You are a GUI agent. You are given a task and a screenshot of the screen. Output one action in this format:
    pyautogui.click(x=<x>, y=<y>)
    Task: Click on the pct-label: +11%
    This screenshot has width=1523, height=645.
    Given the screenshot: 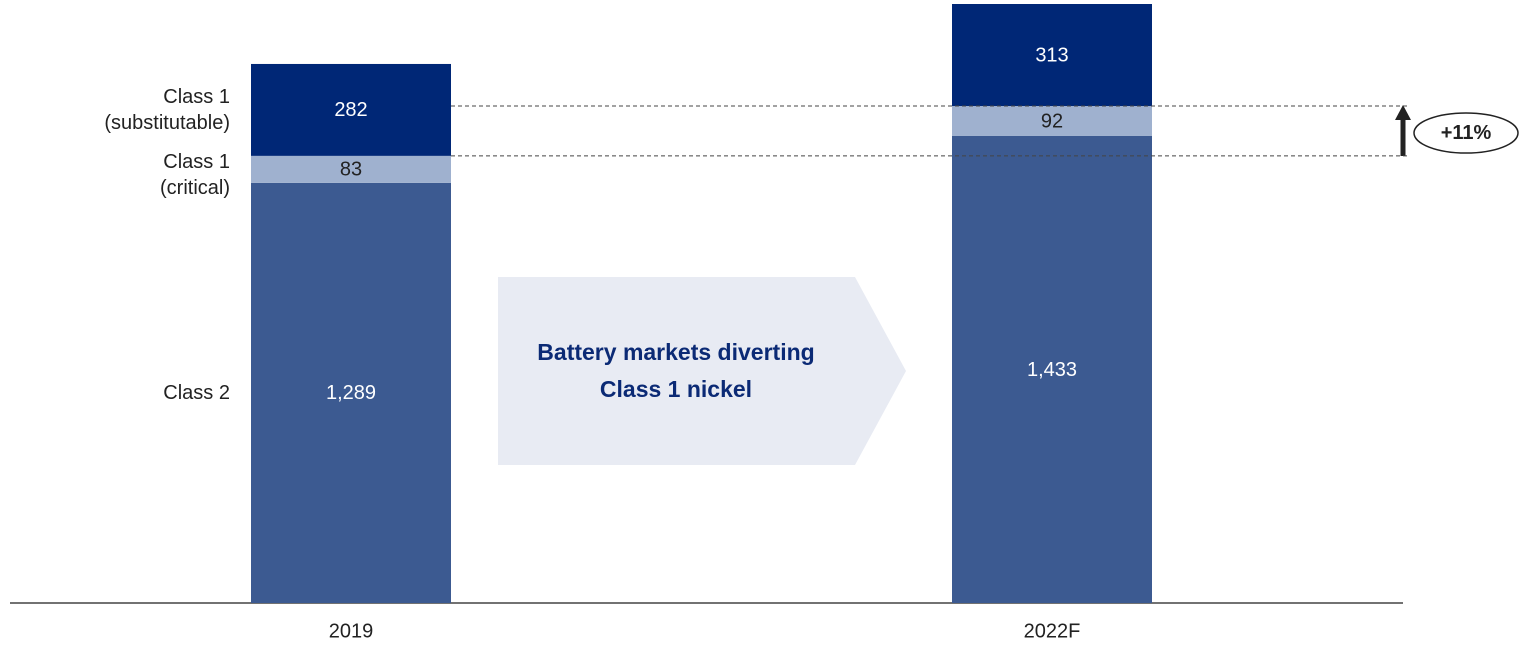 What is the action you would take?
    pyautogui.click(x=1466, y=132)
    